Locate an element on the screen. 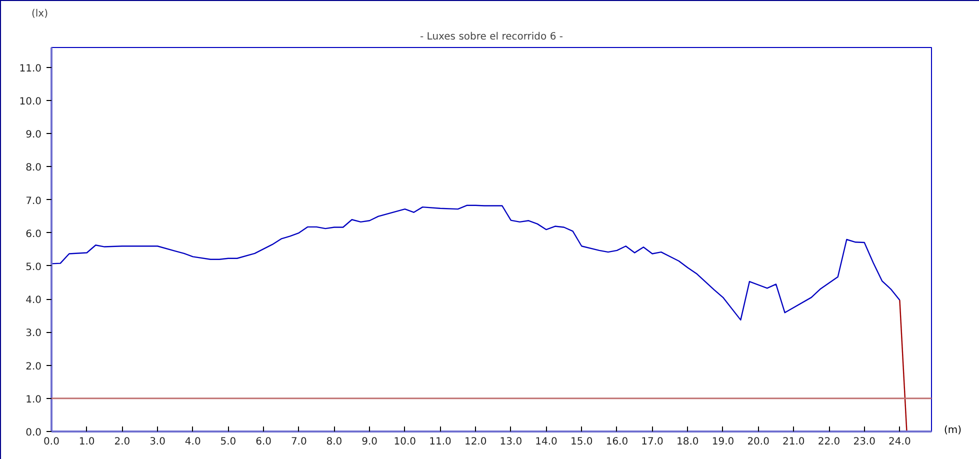 Image resolution: width=979 pixels, height=459 pixels. x-tick-label: 15.0 is located at coordinates (581, 442).